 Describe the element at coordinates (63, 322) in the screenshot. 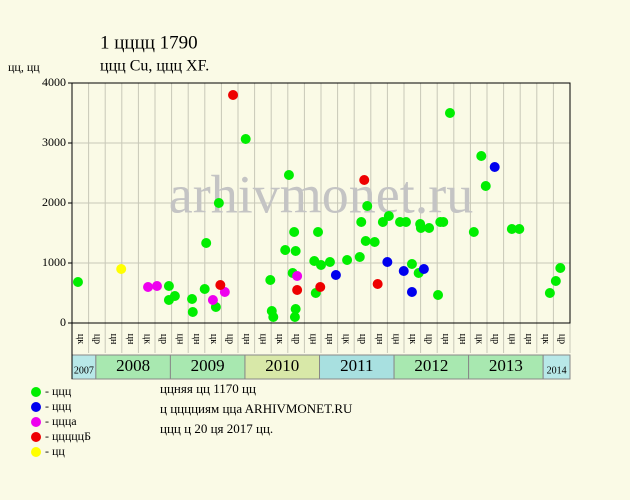

I see `y-tick-label: 0` at that location.